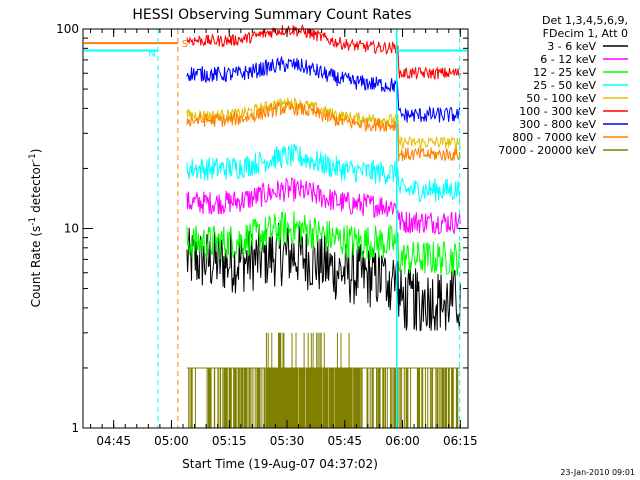 The width and height of the screenshot is (640, 480). What do you see at coordinates (585, 33) in the screenshot?
I see `legend-title-line-2: FDecim 1, Att 0` at bounding box center [585, 33].